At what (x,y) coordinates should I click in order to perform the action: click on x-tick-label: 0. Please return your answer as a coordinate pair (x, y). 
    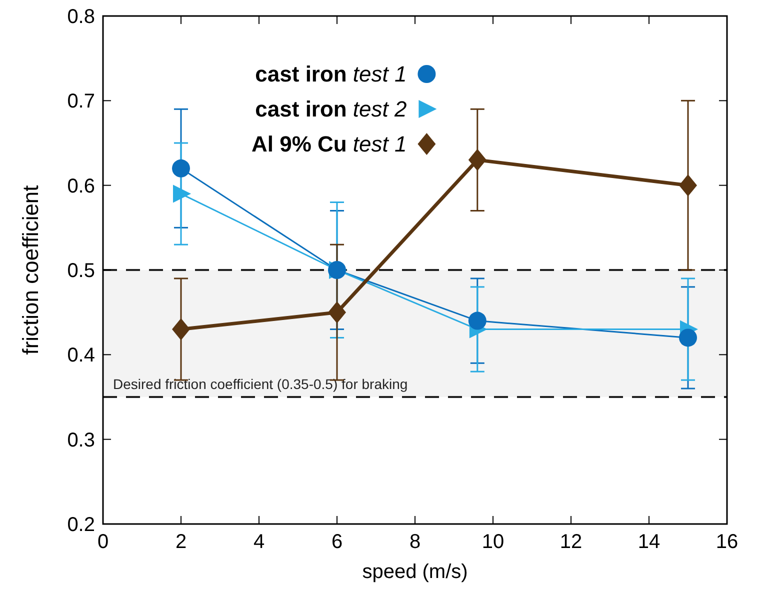
    Looking at the image, I should click on (103, 542).